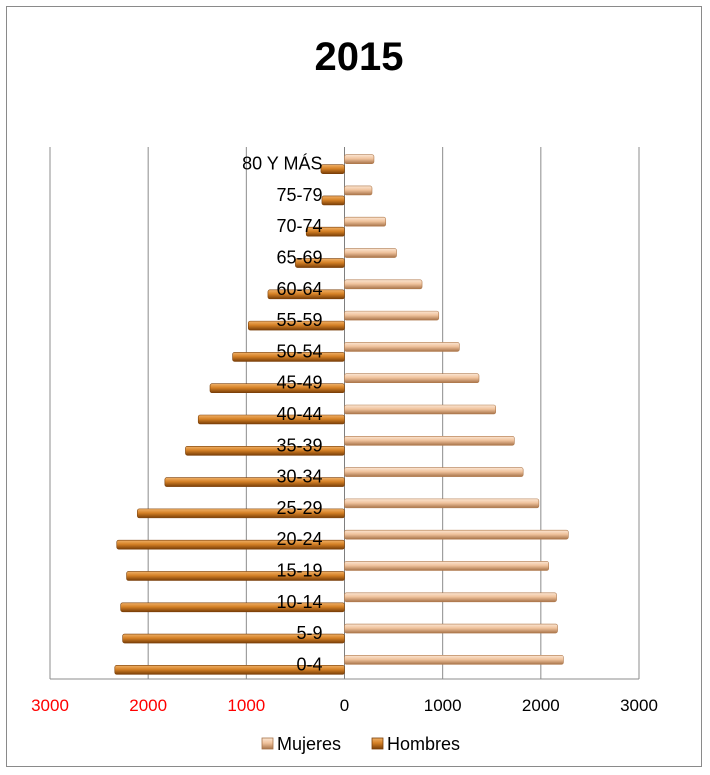 This screenshot has width=710, height=775. I want to click on category-label: 55-59, so click(299, 320).